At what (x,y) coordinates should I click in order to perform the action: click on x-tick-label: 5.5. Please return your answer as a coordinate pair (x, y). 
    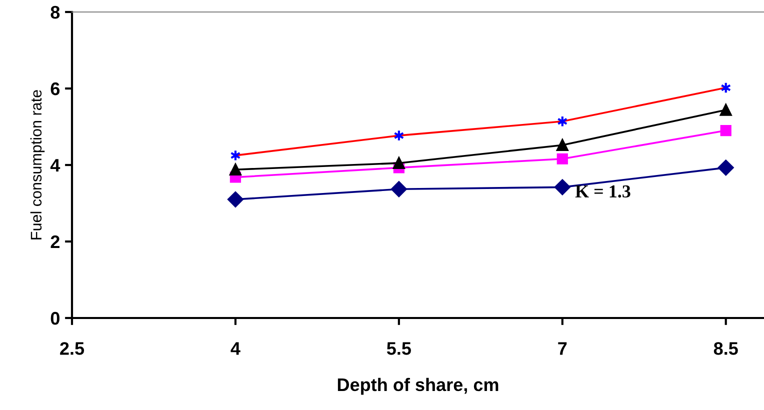
    Looking at the image, I should click on (398, 348).